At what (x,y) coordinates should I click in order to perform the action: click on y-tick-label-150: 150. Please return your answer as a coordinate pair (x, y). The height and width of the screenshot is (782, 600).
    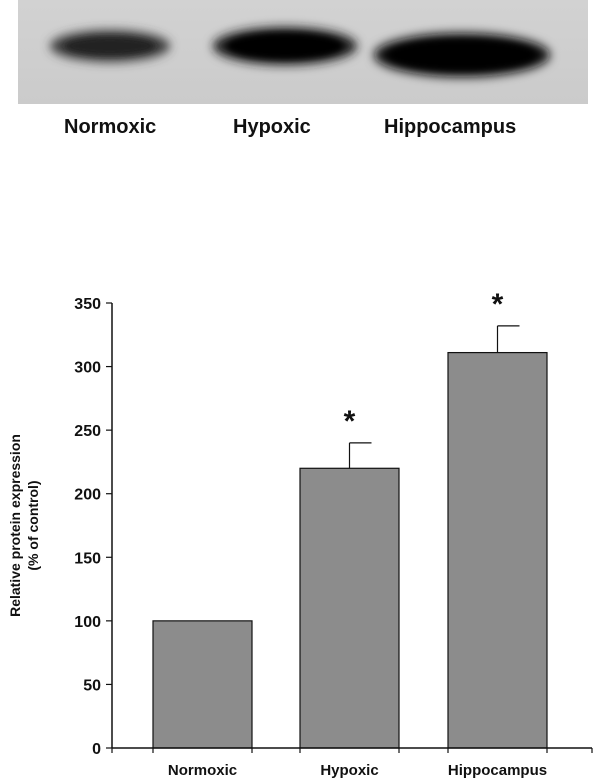
    Looking at the image, I should click on (87, 558).